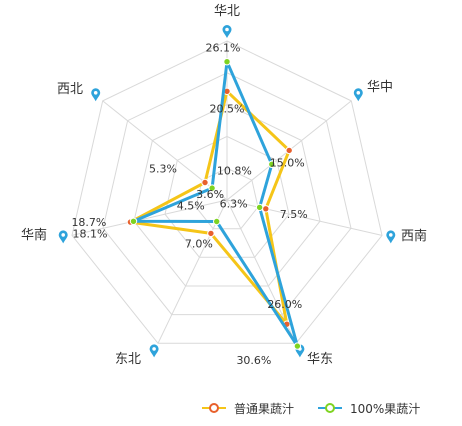  I want to click on axis-label: 华中, so click(380, 87).